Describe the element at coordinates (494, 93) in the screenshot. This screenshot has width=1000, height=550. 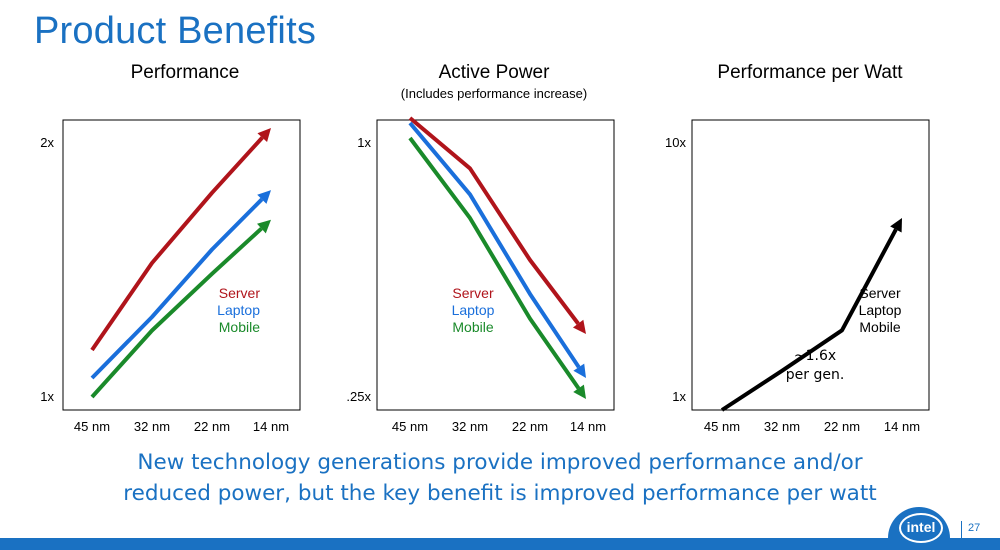
I see `chart-subtitle: (Includes performance increase)` at that location.